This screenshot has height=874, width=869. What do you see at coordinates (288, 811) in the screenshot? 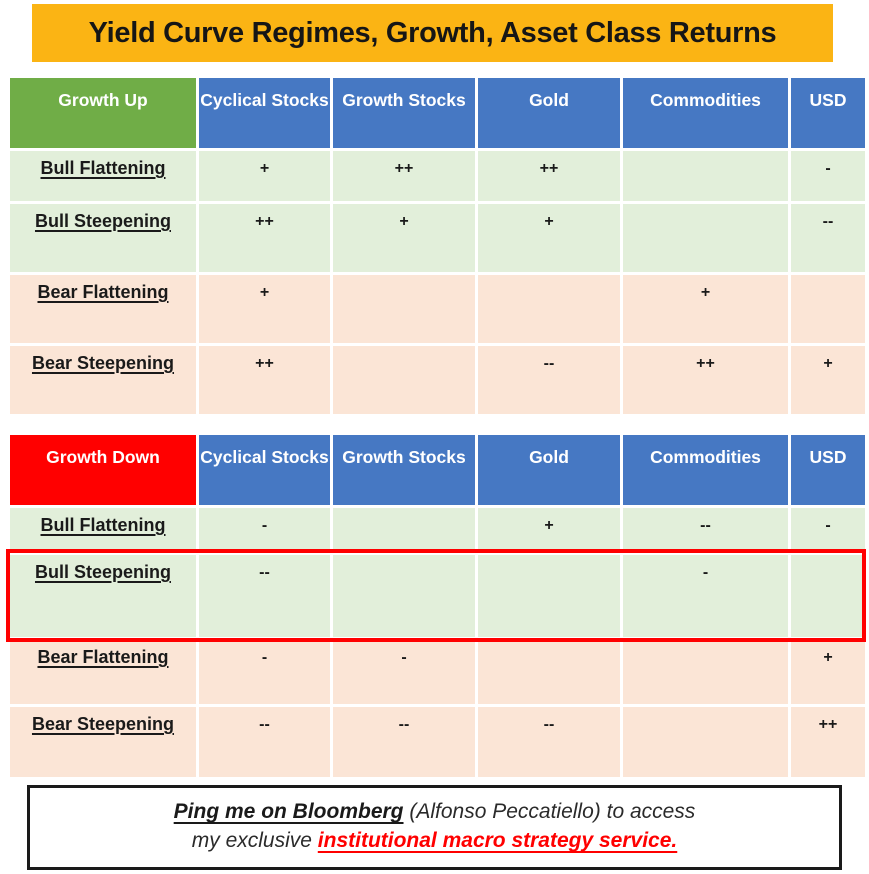
I see `footer-bloomberg-text: Ping me on Bloomberg` at bounding box center [288, 811].